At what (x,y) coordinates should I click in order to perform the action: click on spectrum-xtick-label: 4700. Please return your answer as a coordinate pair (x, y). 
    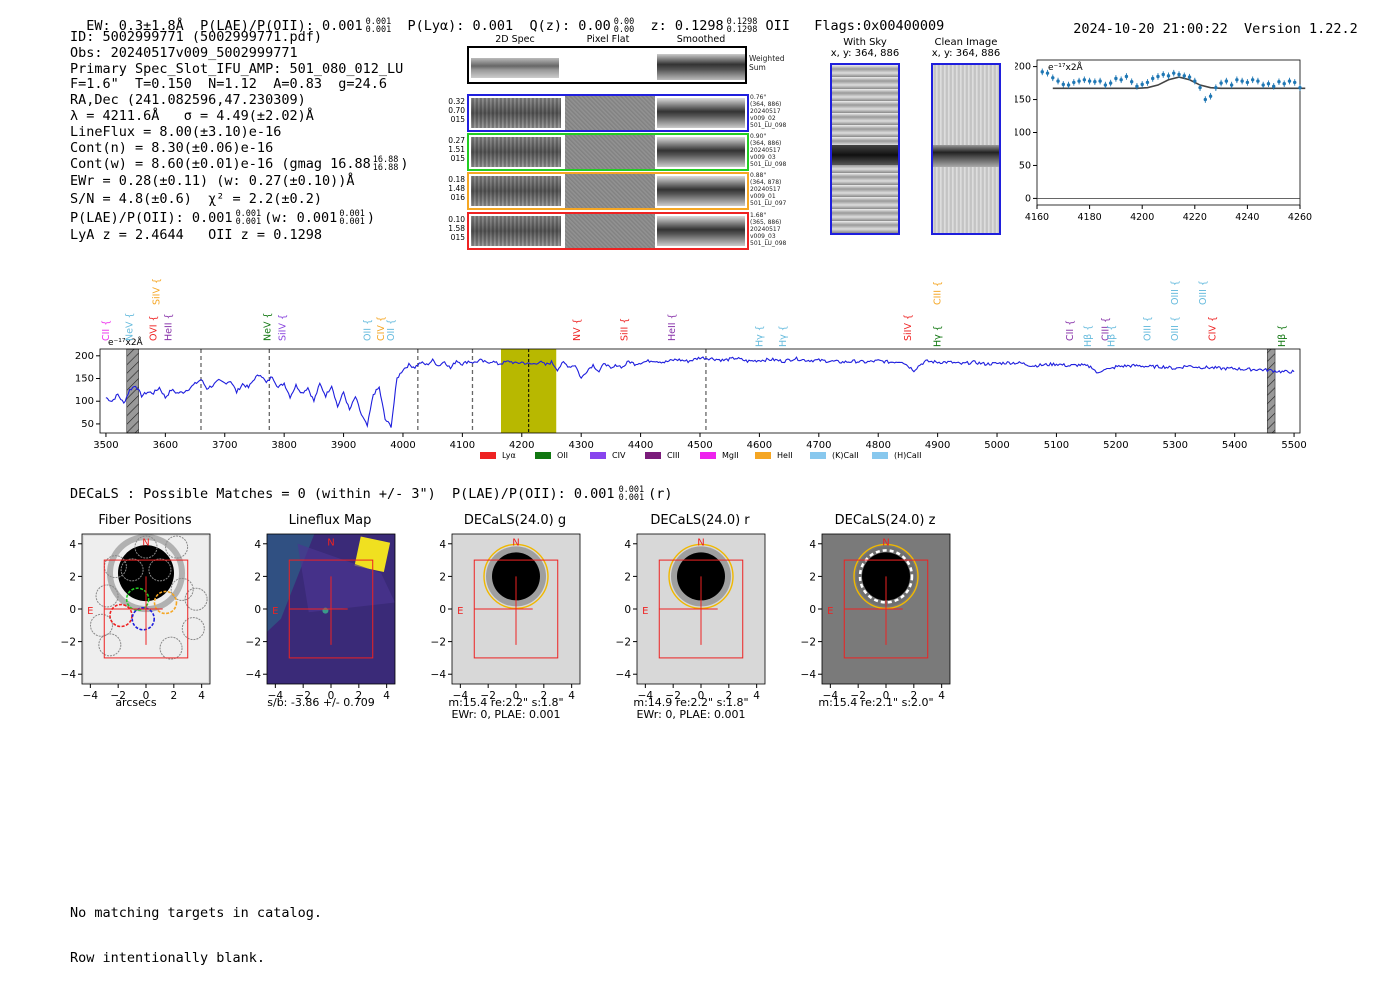
    Looking at the image, I should click on (818, 445).